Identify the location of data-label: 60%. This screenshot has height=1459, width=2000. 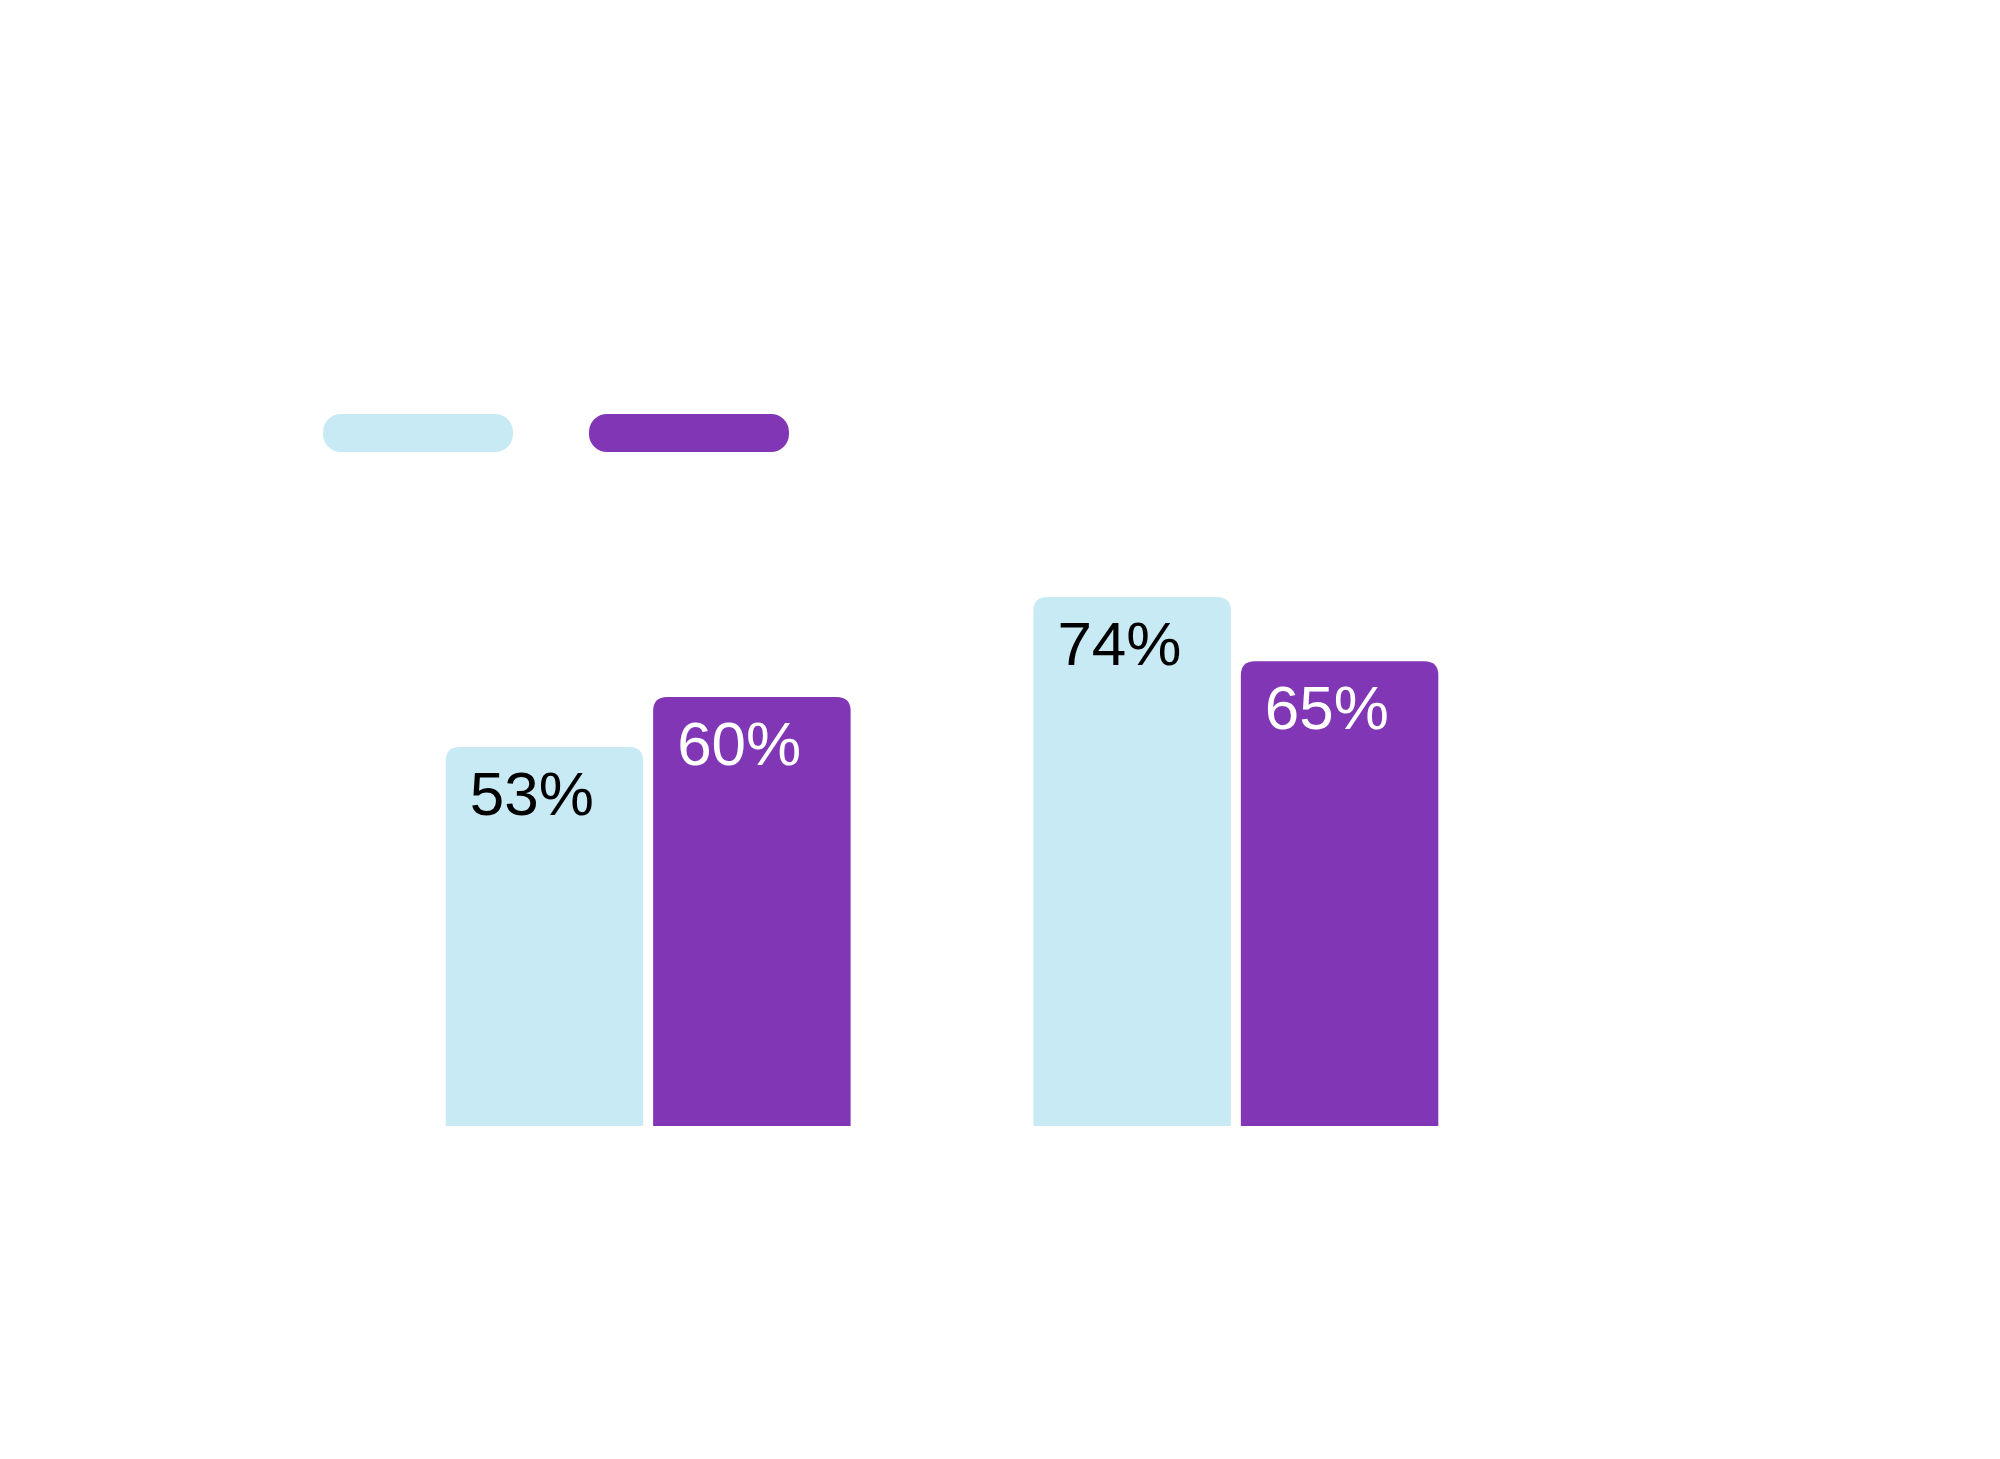
(739, 744).